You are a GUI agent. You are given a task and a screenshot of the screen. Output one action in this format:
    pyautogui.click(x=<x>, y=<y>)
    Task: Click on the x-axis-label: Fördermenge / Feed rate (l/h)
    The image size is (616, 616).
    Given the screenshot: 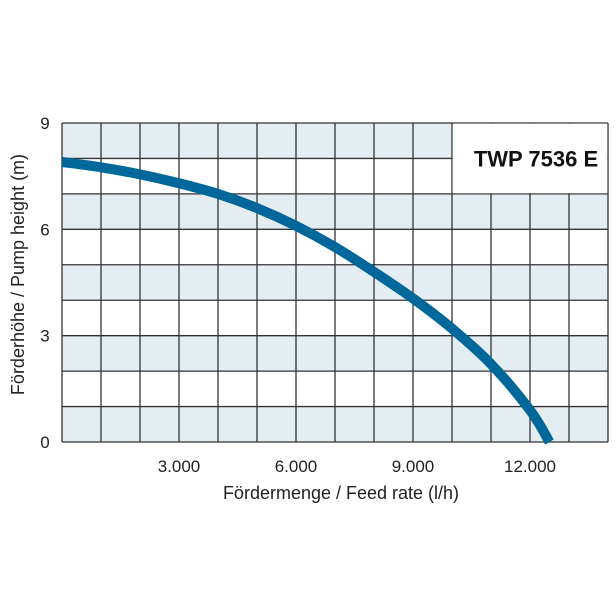 What is the action you would take?
    pyautogui.click(x=341, y=493)
    